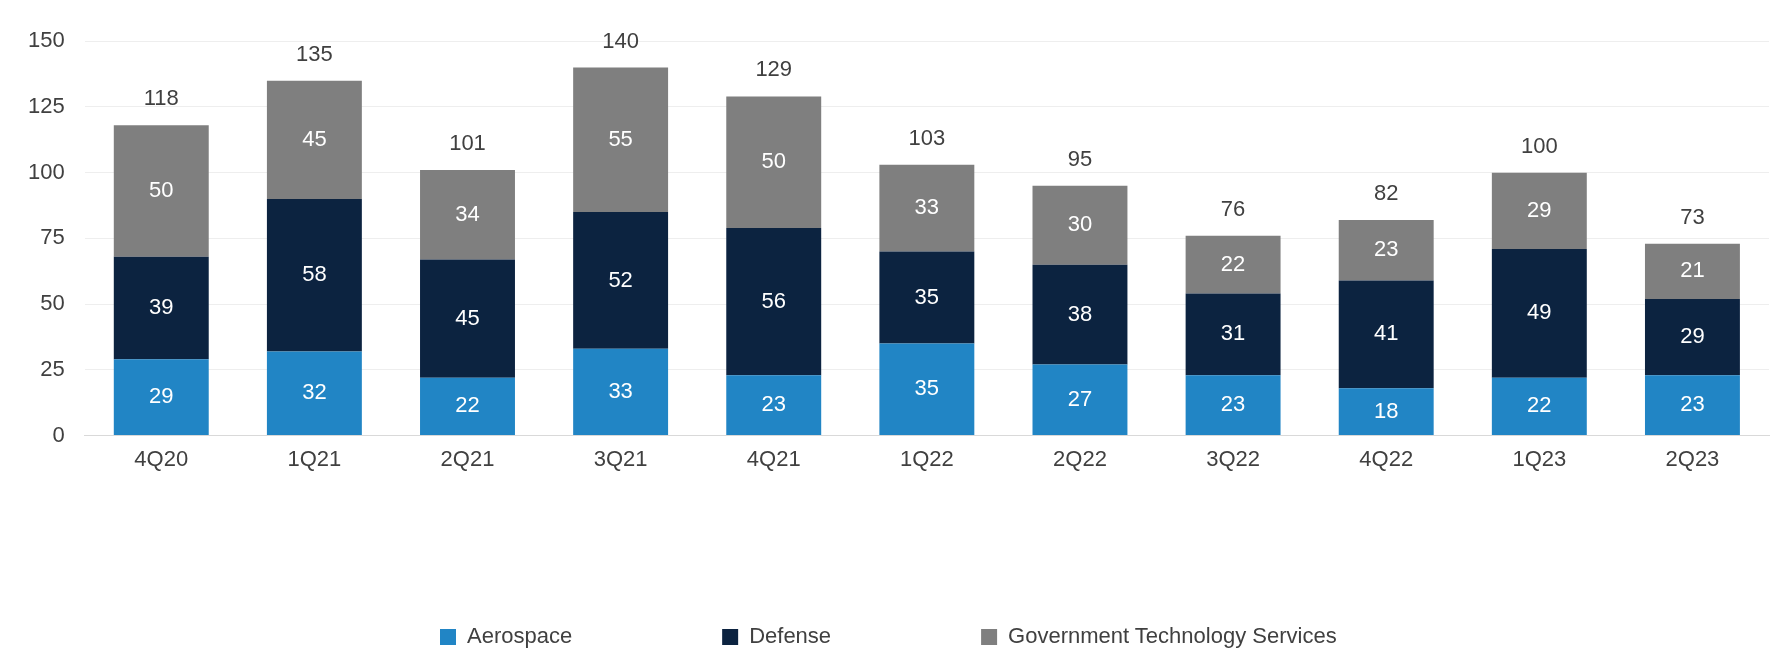 Image resolution: width=1787 pixels, height=666 pixels. I want to click on data-label: 41, so click(1386, 333).